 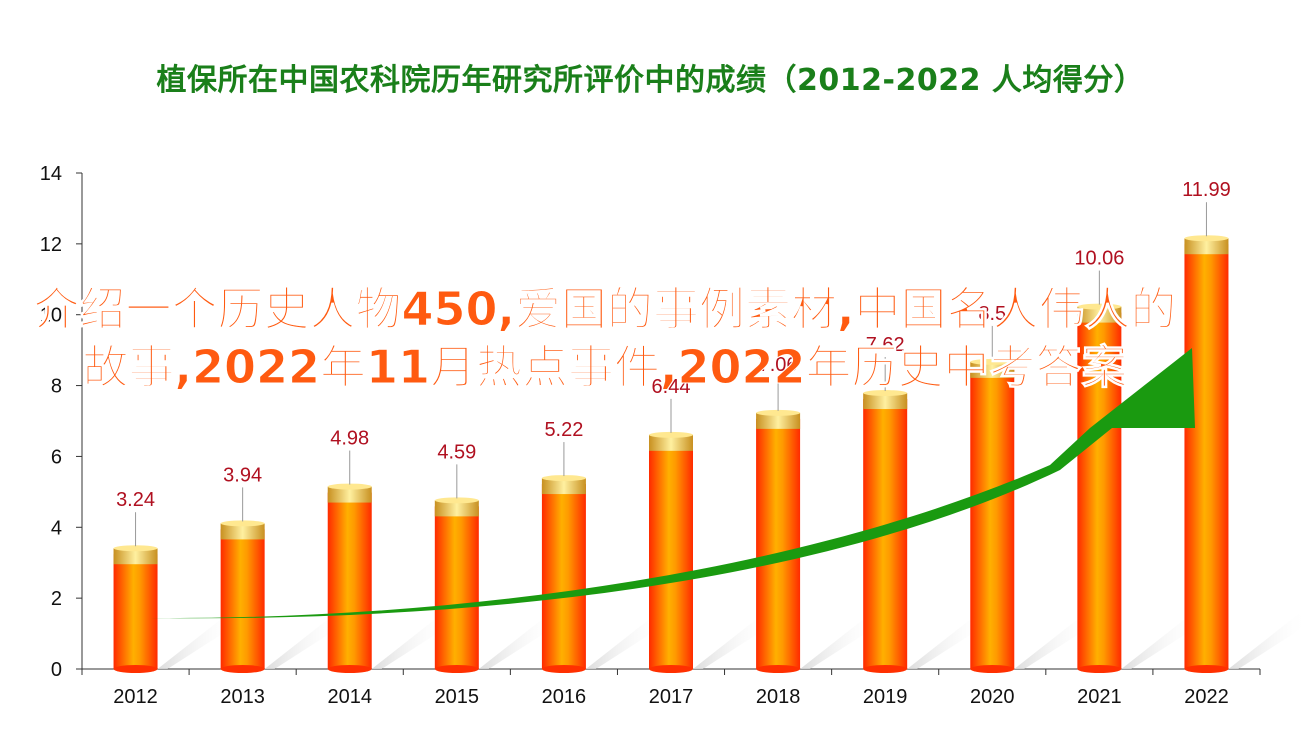 I want to click on y-tick-label: 6, so click(x=56, y=457).